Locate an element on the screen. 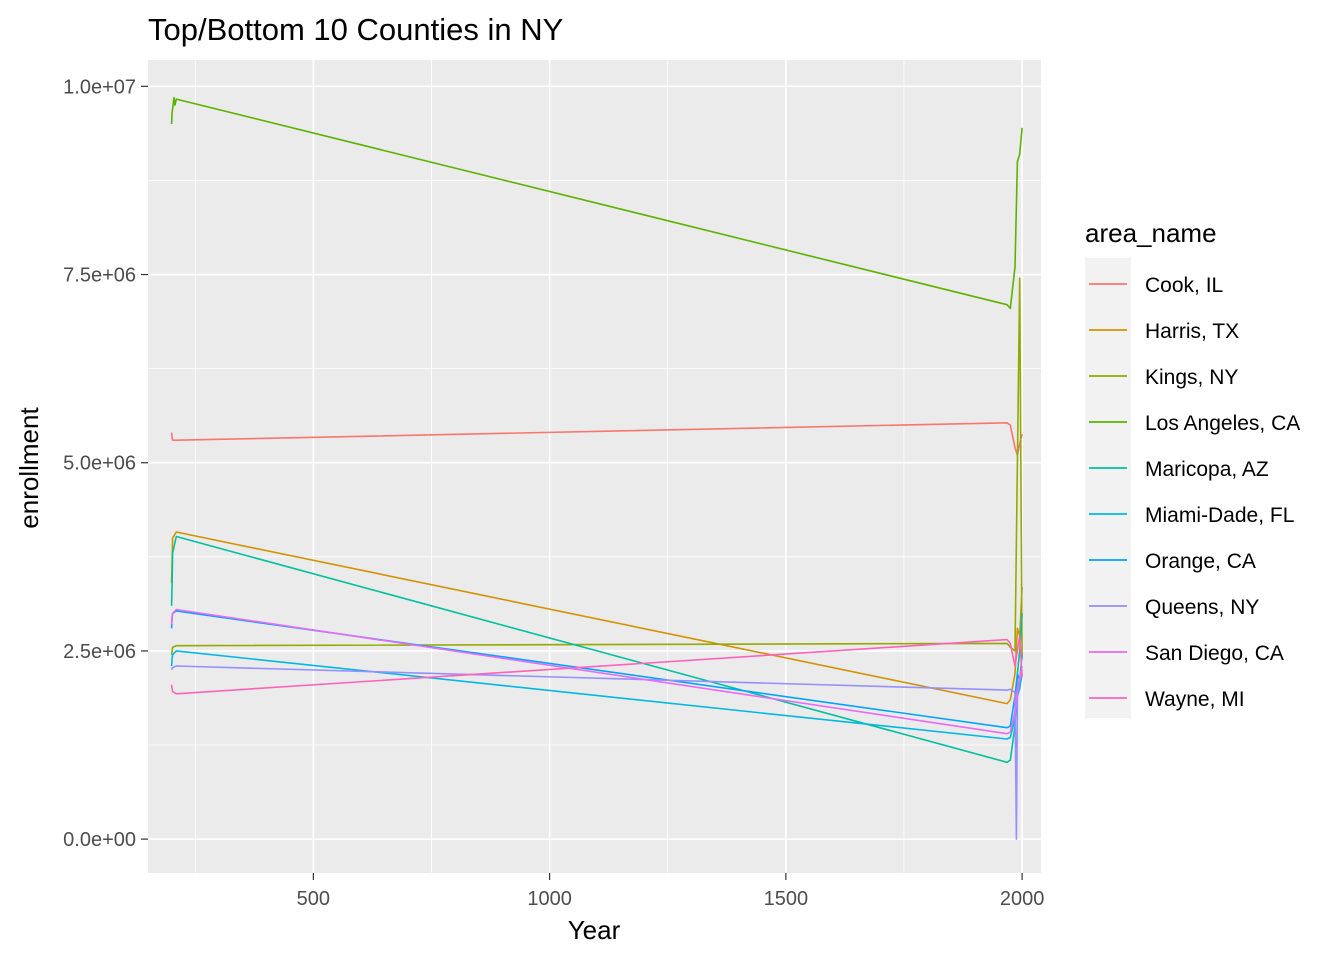  legend-label: Kings, NY is located at coordinates (1191, 377).